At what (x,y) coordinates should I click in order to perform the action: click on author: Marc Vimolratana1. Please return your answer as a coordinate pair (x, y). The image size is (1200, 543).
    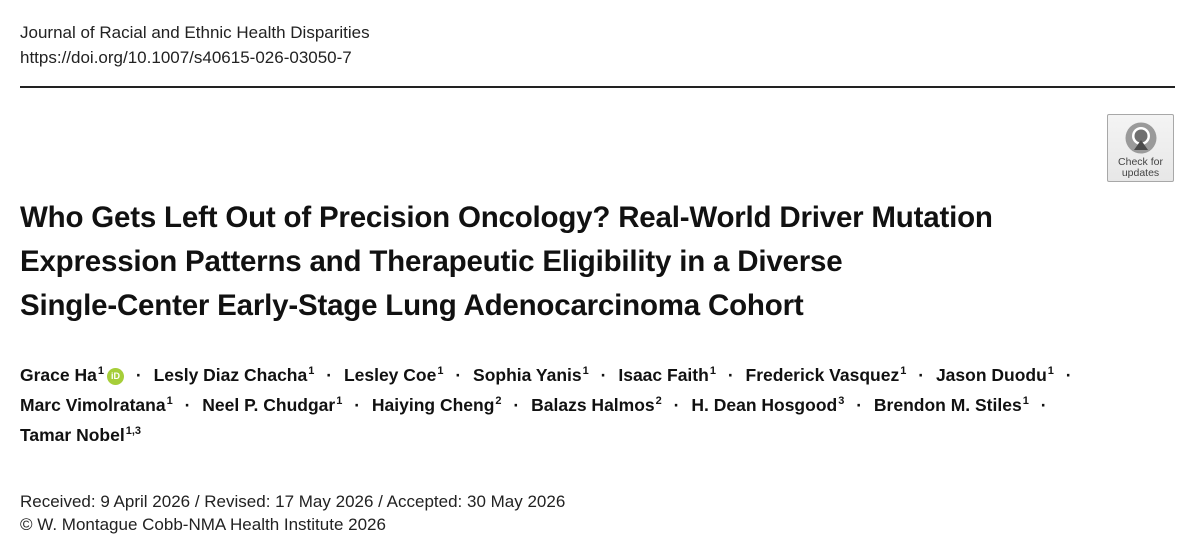
    Looking at the image, I should click on (96, 405).